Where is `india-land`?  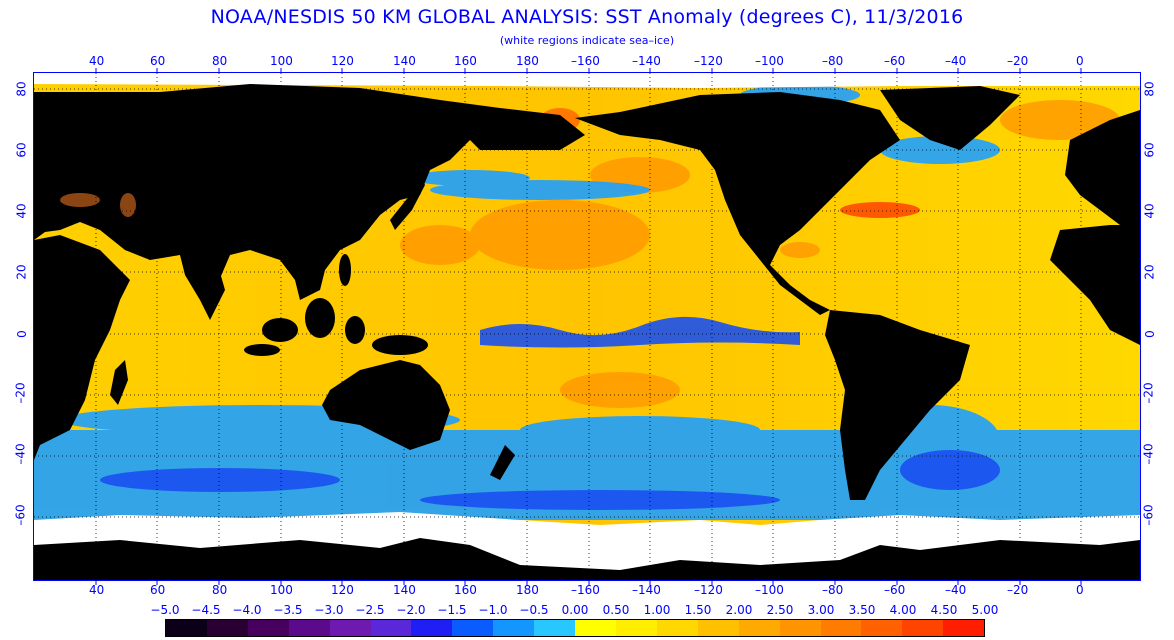 india-land is located at coordinates (202, 287).